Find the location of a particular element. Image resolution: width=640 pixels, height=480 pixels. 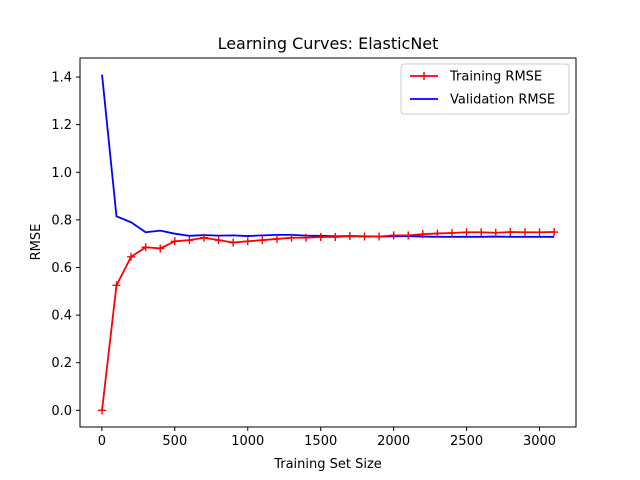

y-tick-label: 0.8 is located at coordinates (61, 220).